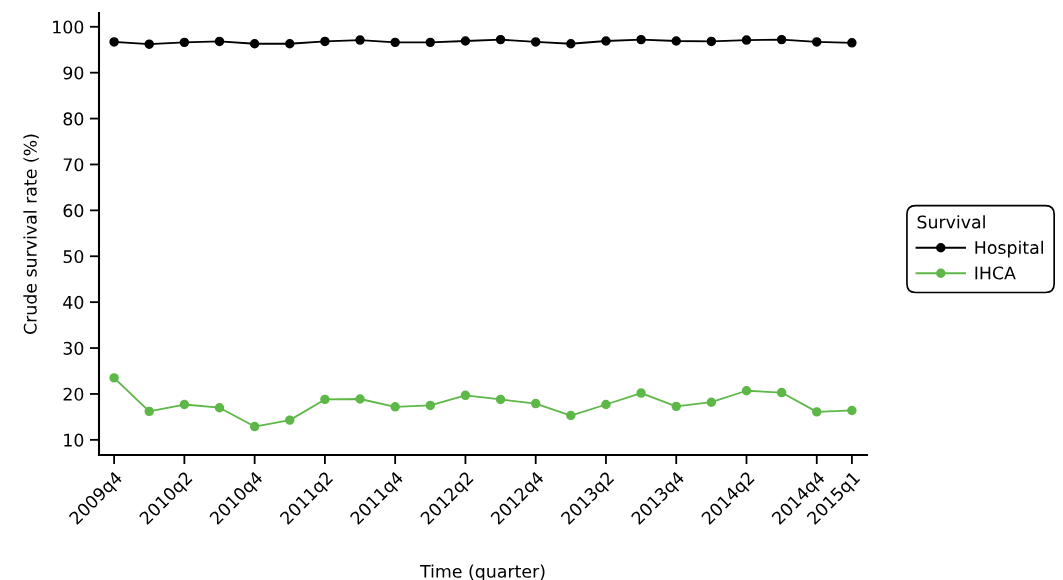 This screenshot has width=1063, height=580. What do you see at coordinates (73, 302) in the screenshot?
I see `y-tick-label: 40` at bounding box center [73, 302].